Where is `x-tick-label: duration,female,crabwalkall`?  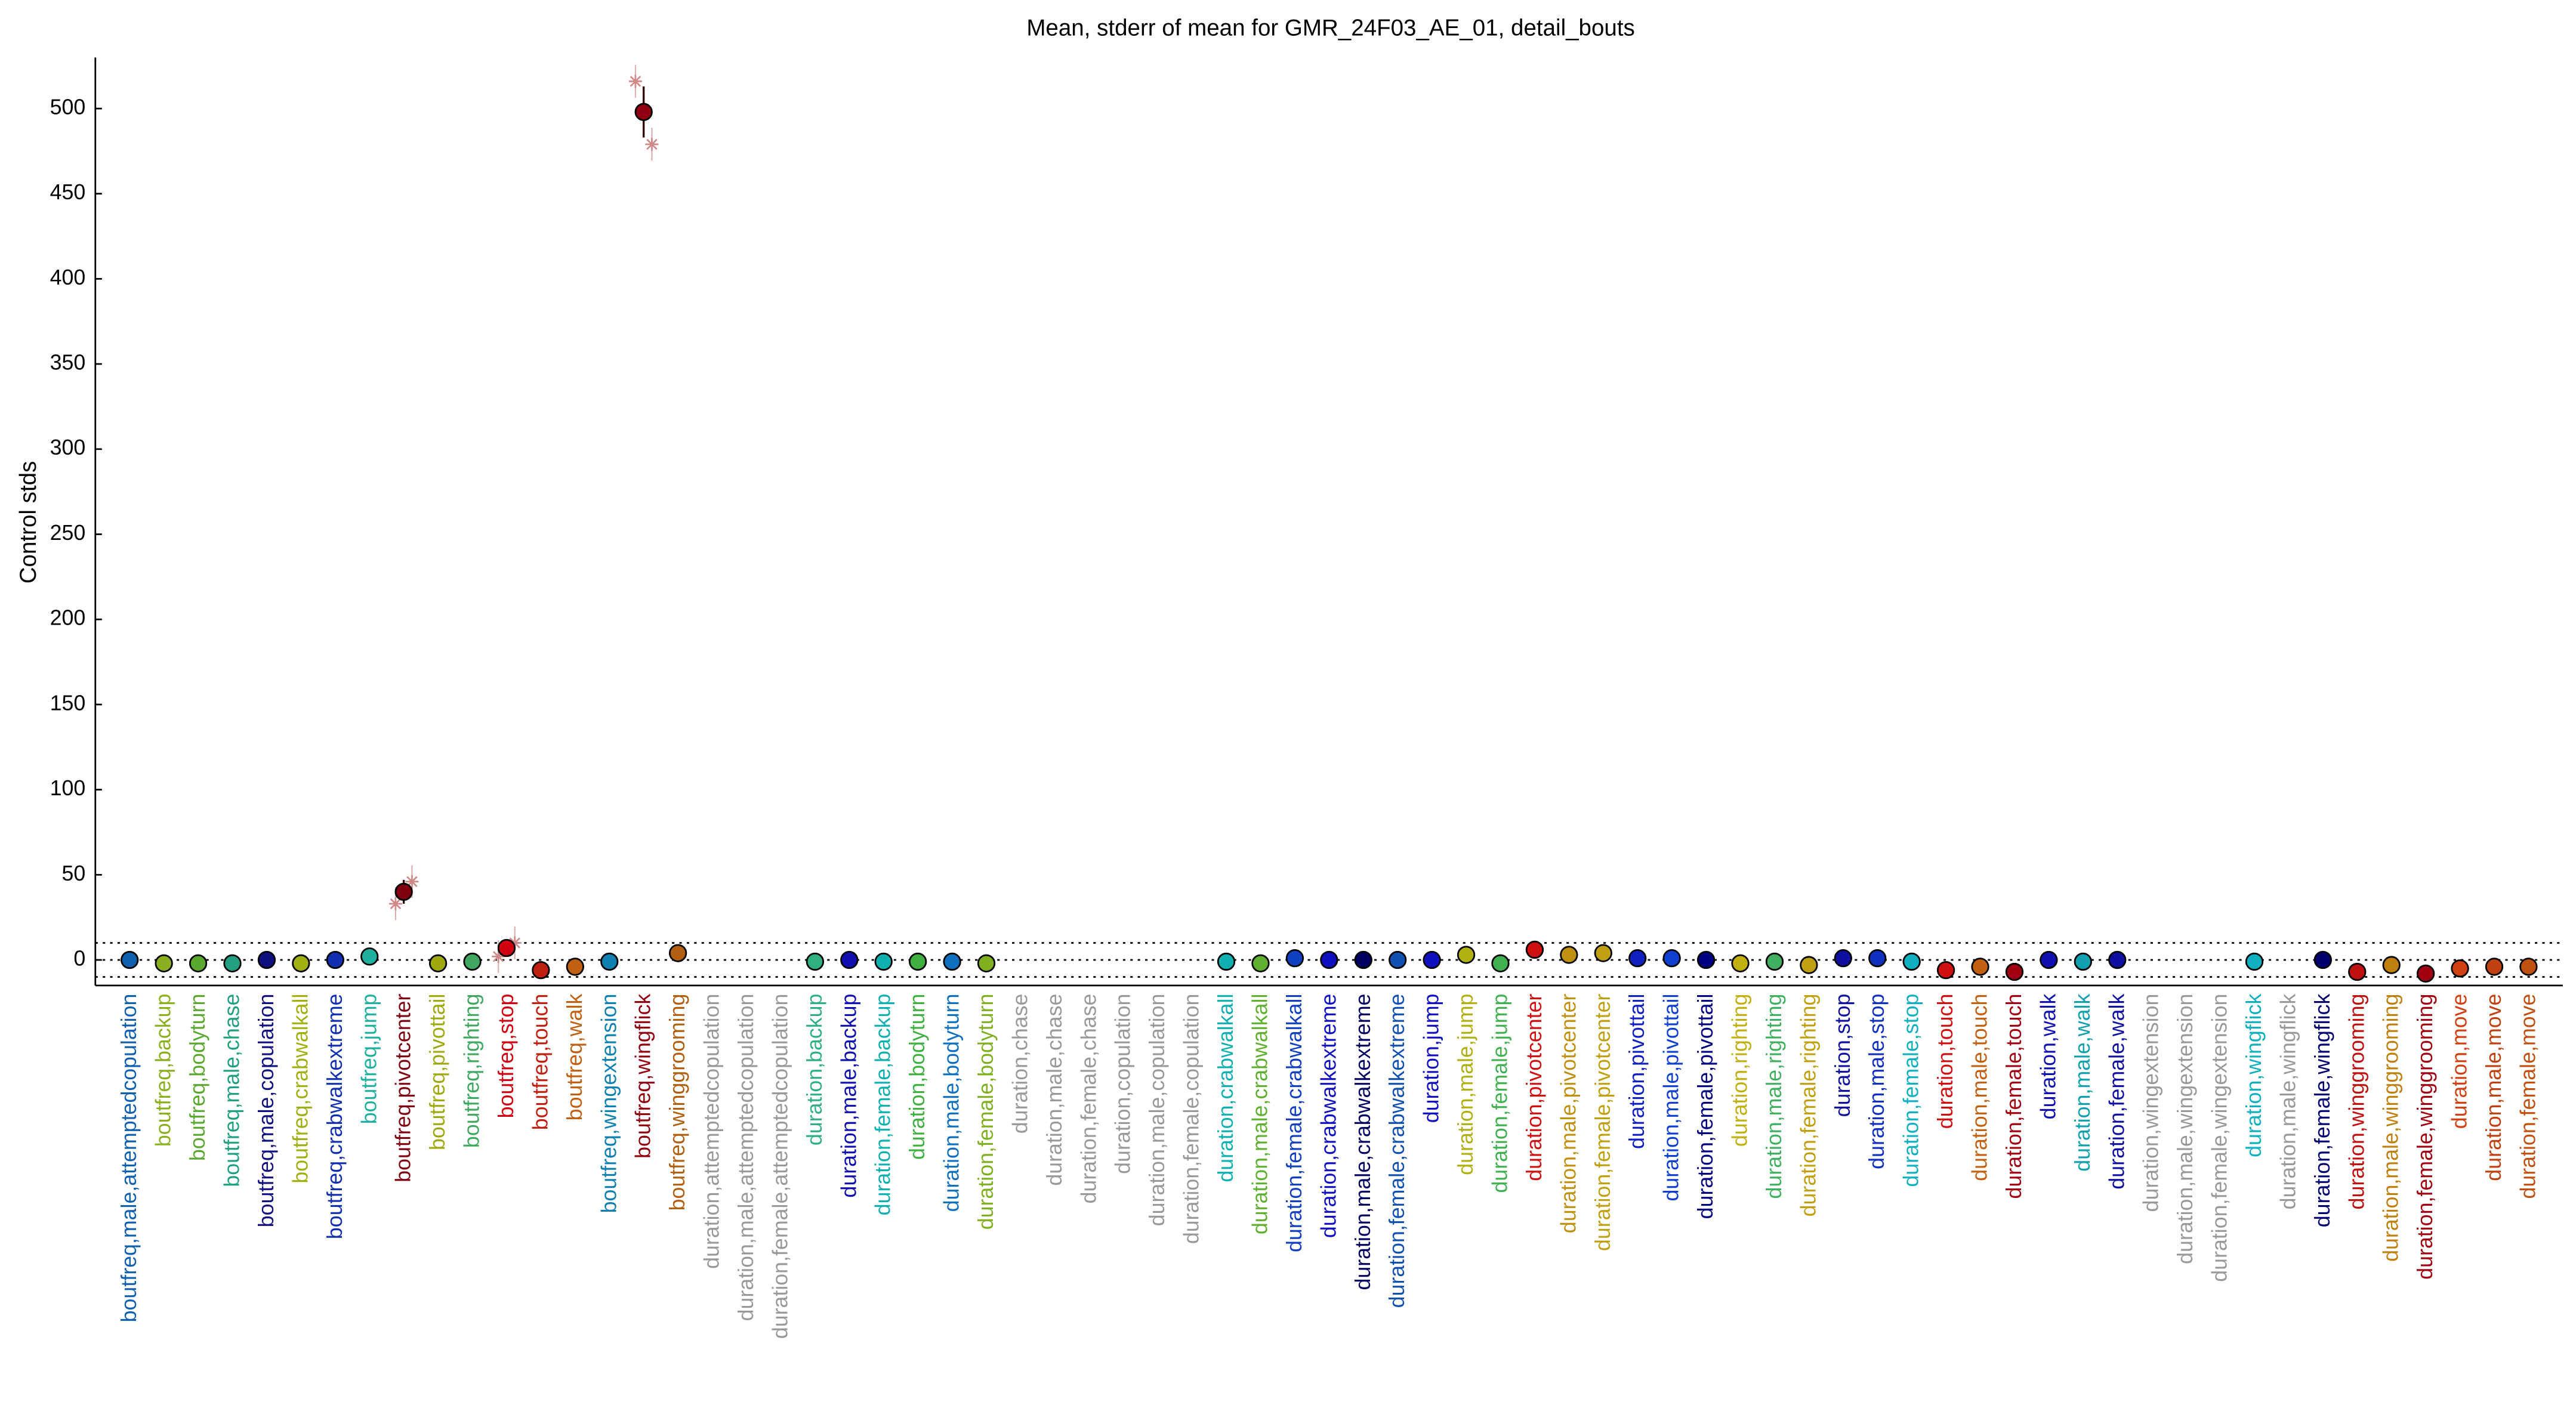 x-tick-label: duration,female,crabwalkall is located at coordinates (1294, 1123).